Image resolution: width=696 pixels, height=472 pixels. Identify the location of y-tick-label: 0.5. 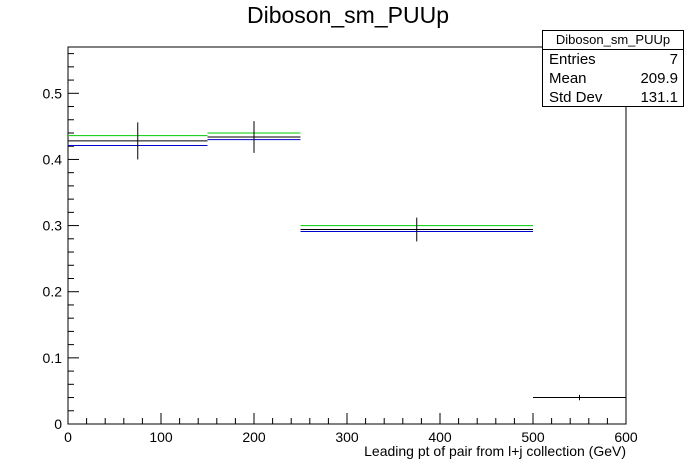
(53, 93).